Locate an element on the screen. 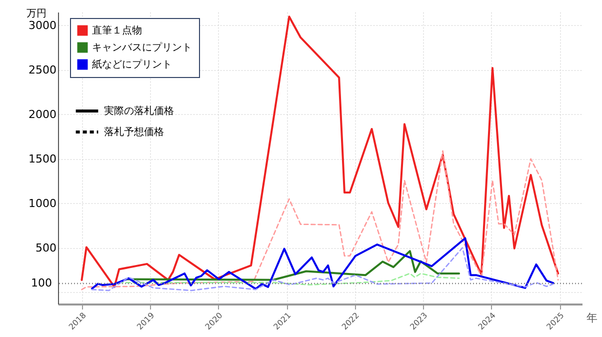  legend-label: キャンバスにプリント is located at coordinates (142, 48).